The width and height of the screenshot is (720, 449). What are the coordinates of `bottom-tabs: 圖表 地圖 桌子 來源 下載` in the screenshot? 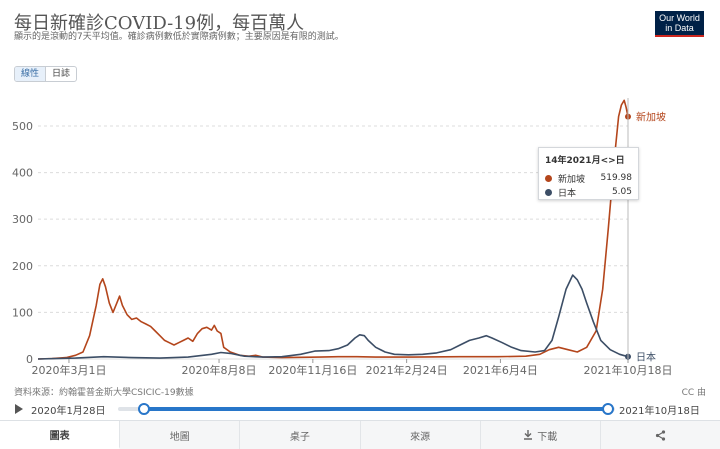 It's located at (360, 434).